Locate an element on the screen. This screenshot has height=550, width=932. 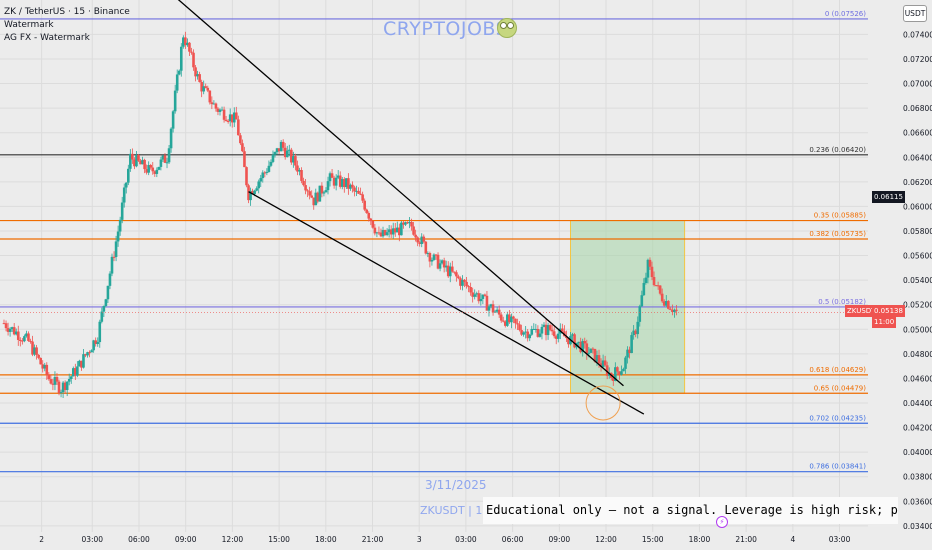
time-tick-label: 18:00 is located at coordinates (700, 539).